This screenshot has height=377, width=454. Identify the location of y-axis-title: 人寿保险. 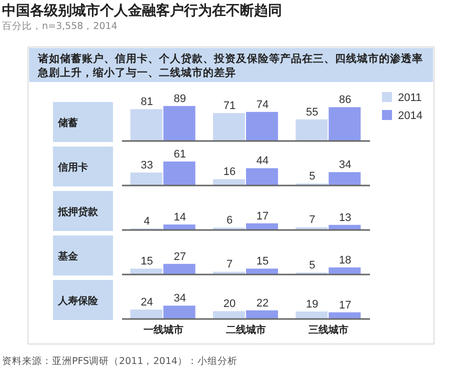
(78, 301).